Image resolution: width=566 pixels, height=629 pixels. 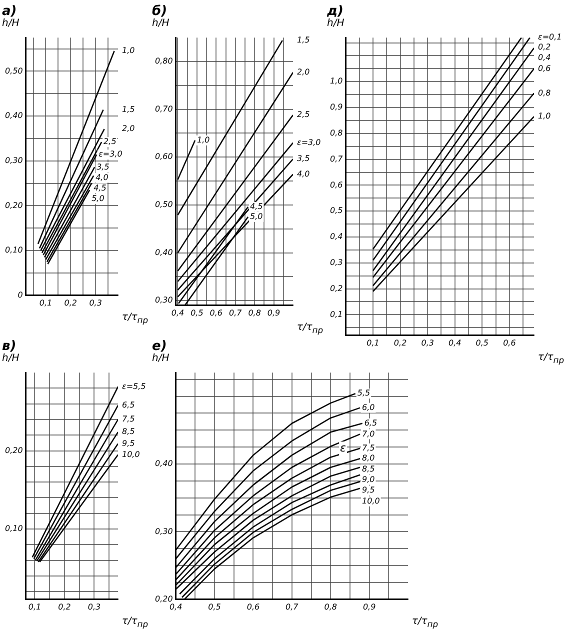 What do you see at coordinates (550, 37) in the screenshot?
I see `text: ε=0,1` at bounding box center [550, 37].